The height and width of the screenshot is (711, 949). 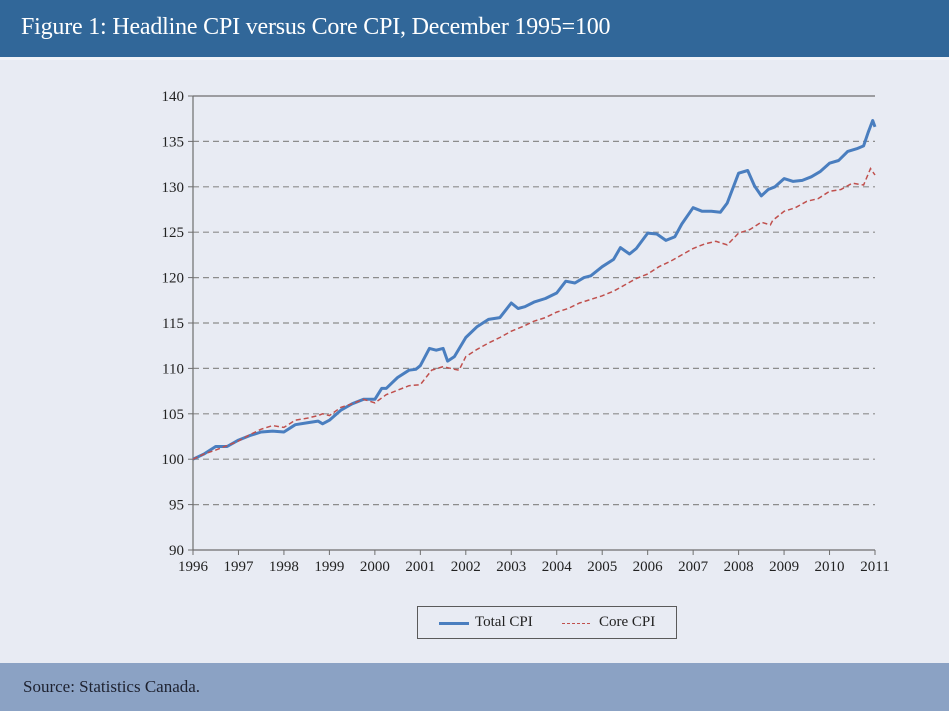 What do you see at coordinates (627, 622) in the screenshot?
I see `legend-label-core-cpi: Core CPI` at bounding box center [627, 622].